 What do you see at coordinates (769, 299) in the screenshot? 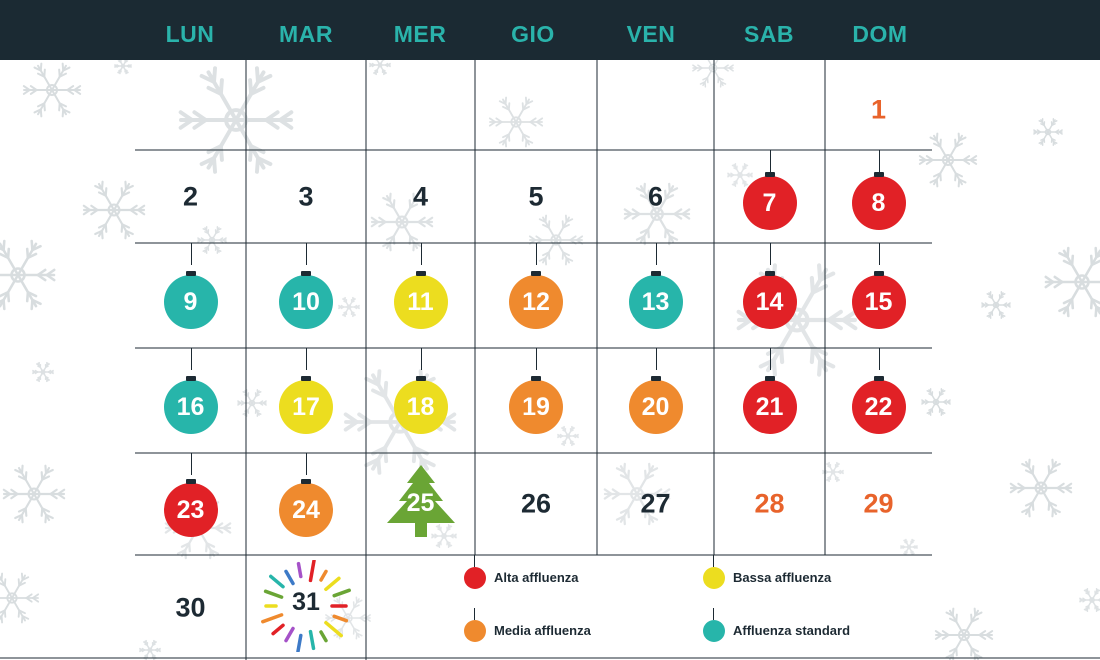
I see `ornament-ball-alta: 14` at bounding box center [769, 299].